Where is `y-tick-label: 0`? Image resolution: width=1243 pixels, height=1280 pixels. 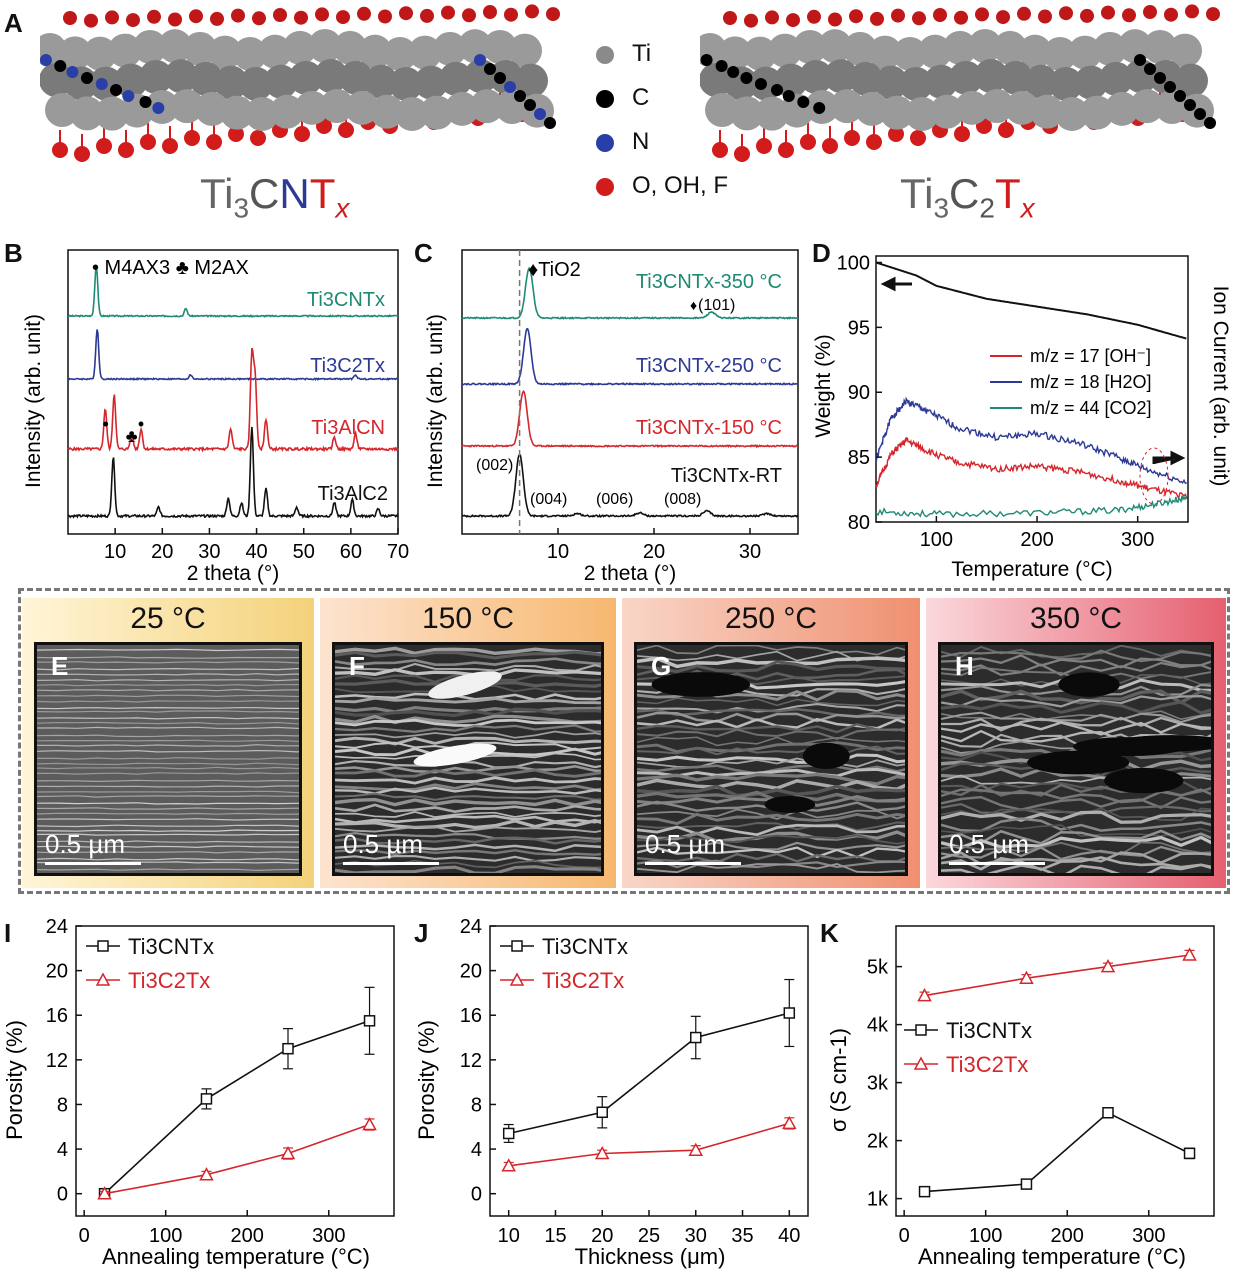
y-tick-label: 0 is located at coordinates (62, 1195).